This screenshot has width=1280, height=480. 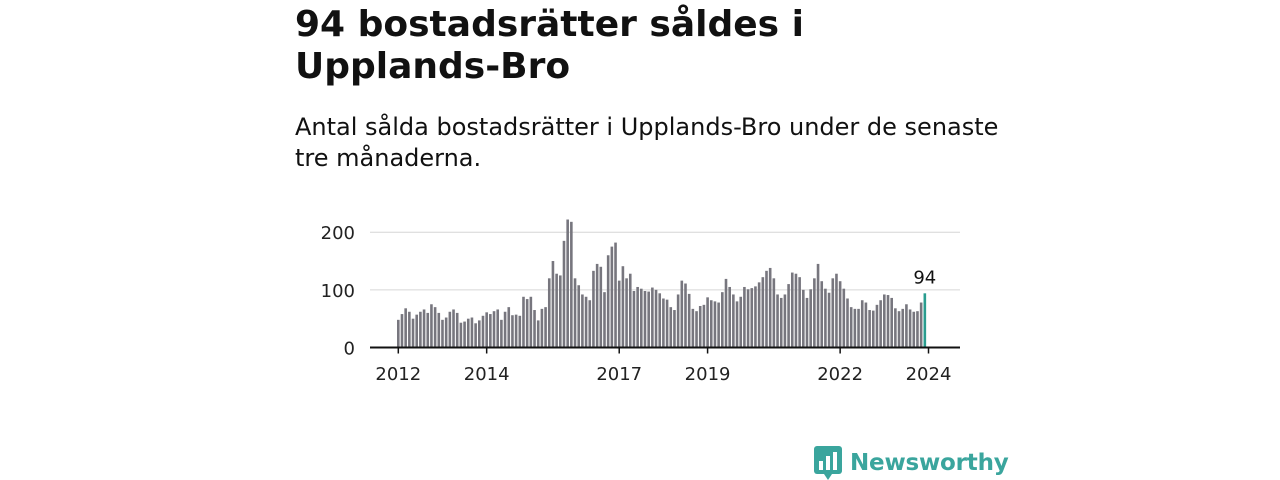 I want to click on brand-logo: Newsworthy, so click(x=911, y=463).